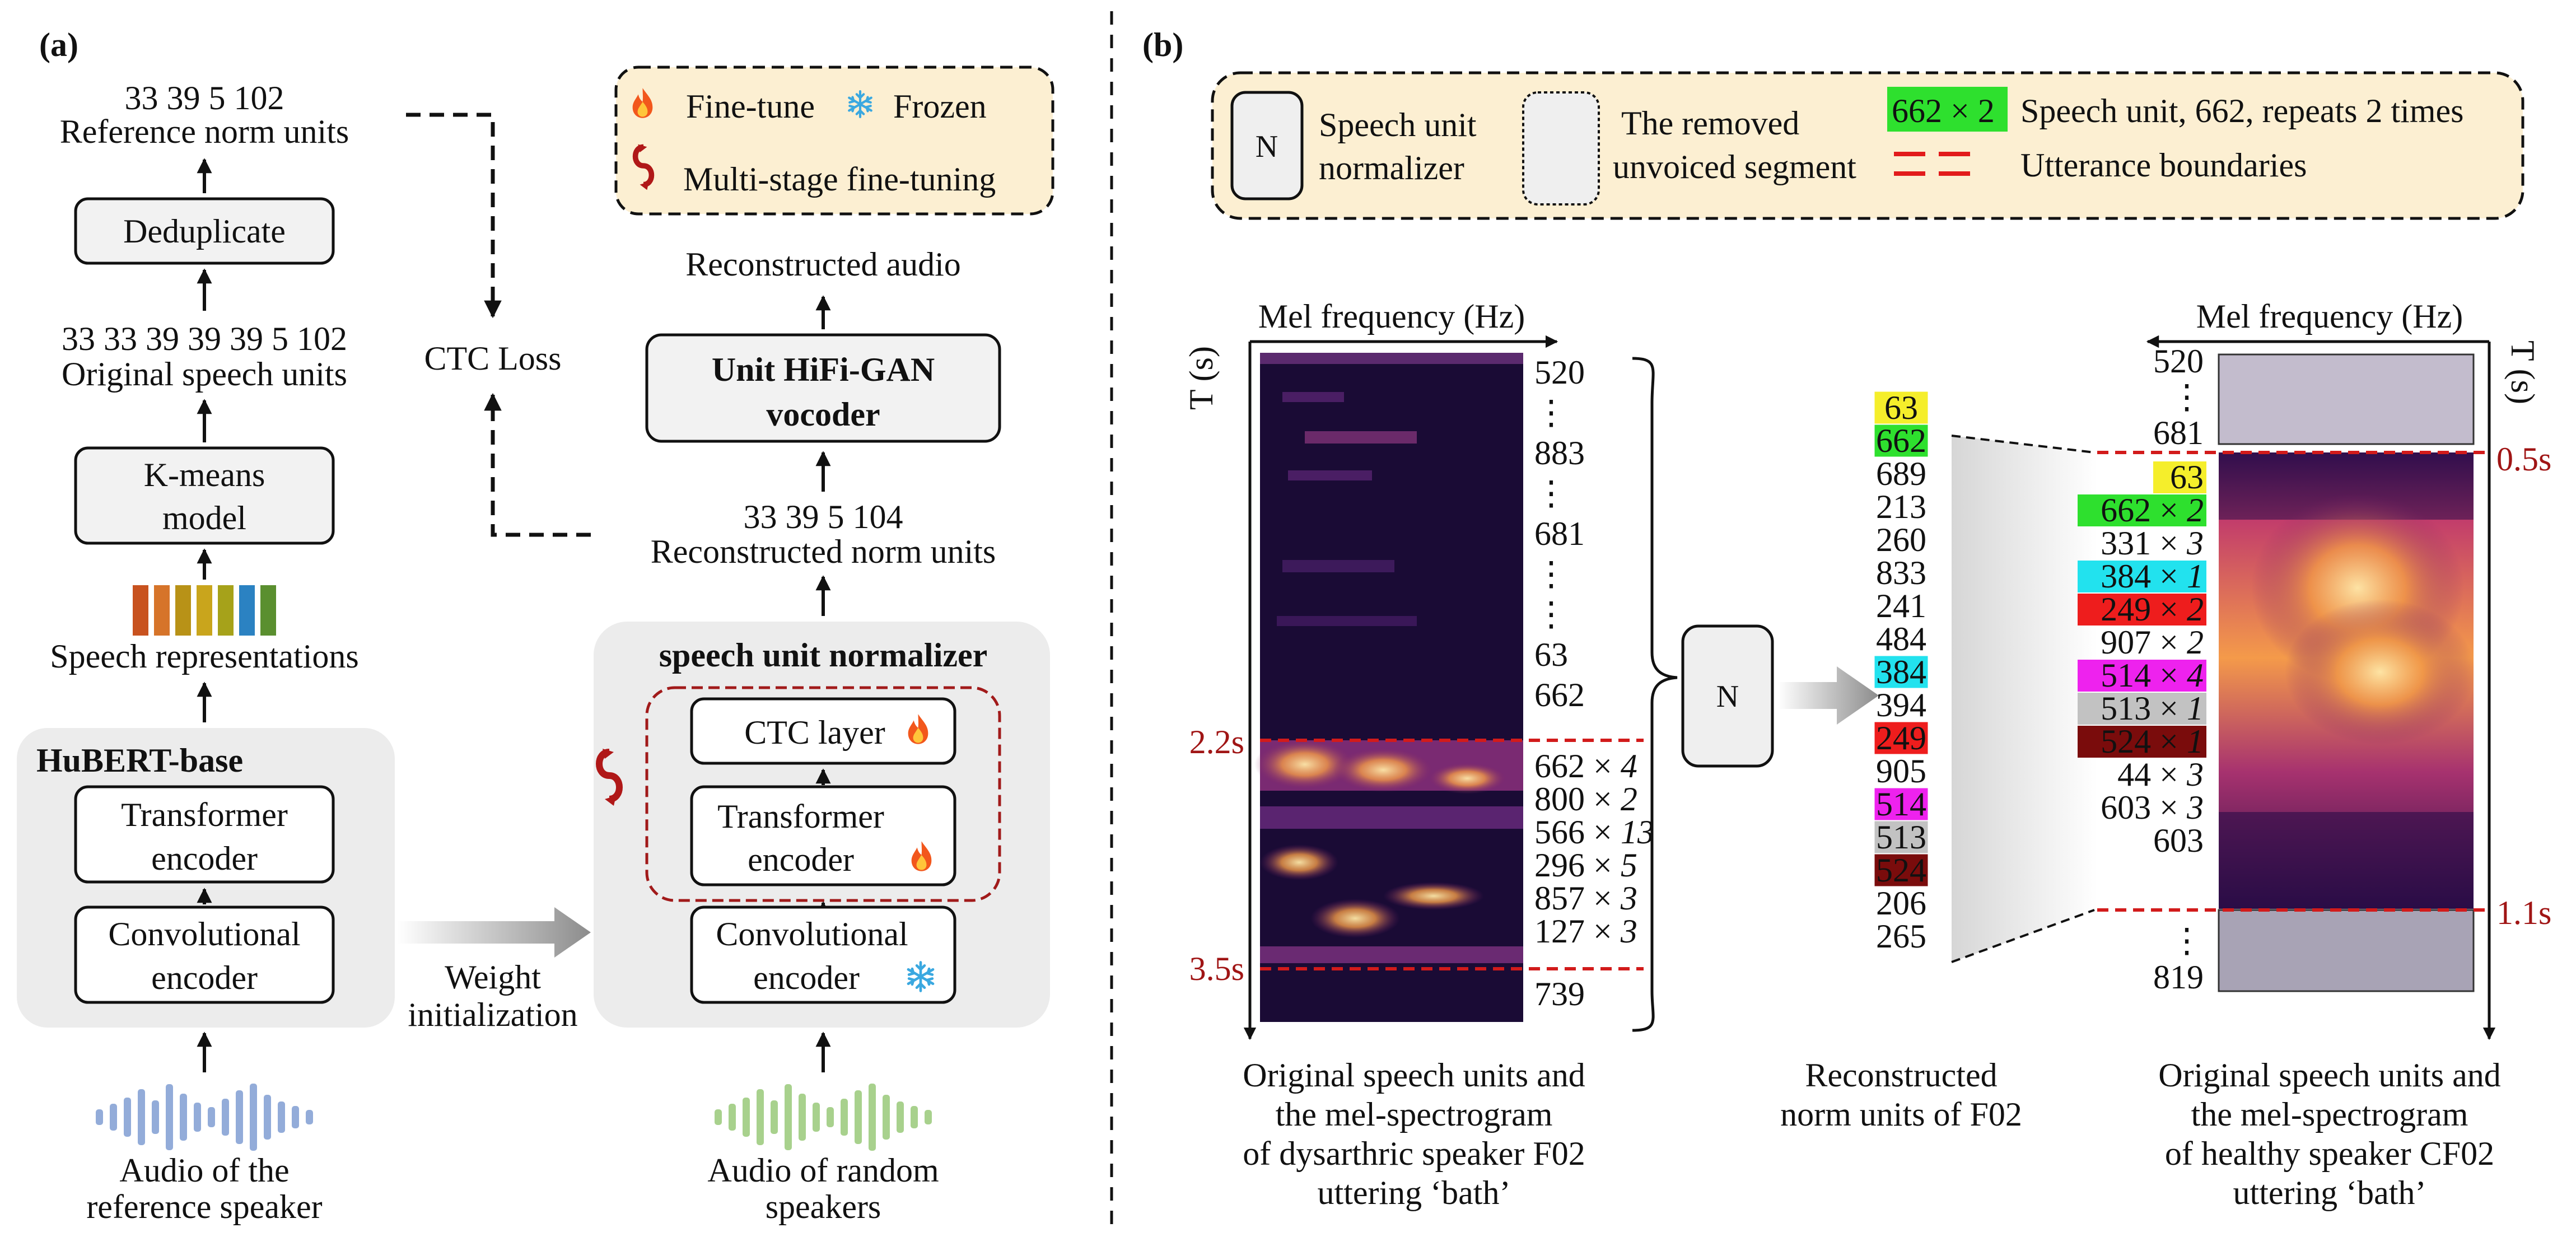  I want to click on speech-representations-label: Speech representations, so click(204, 656).